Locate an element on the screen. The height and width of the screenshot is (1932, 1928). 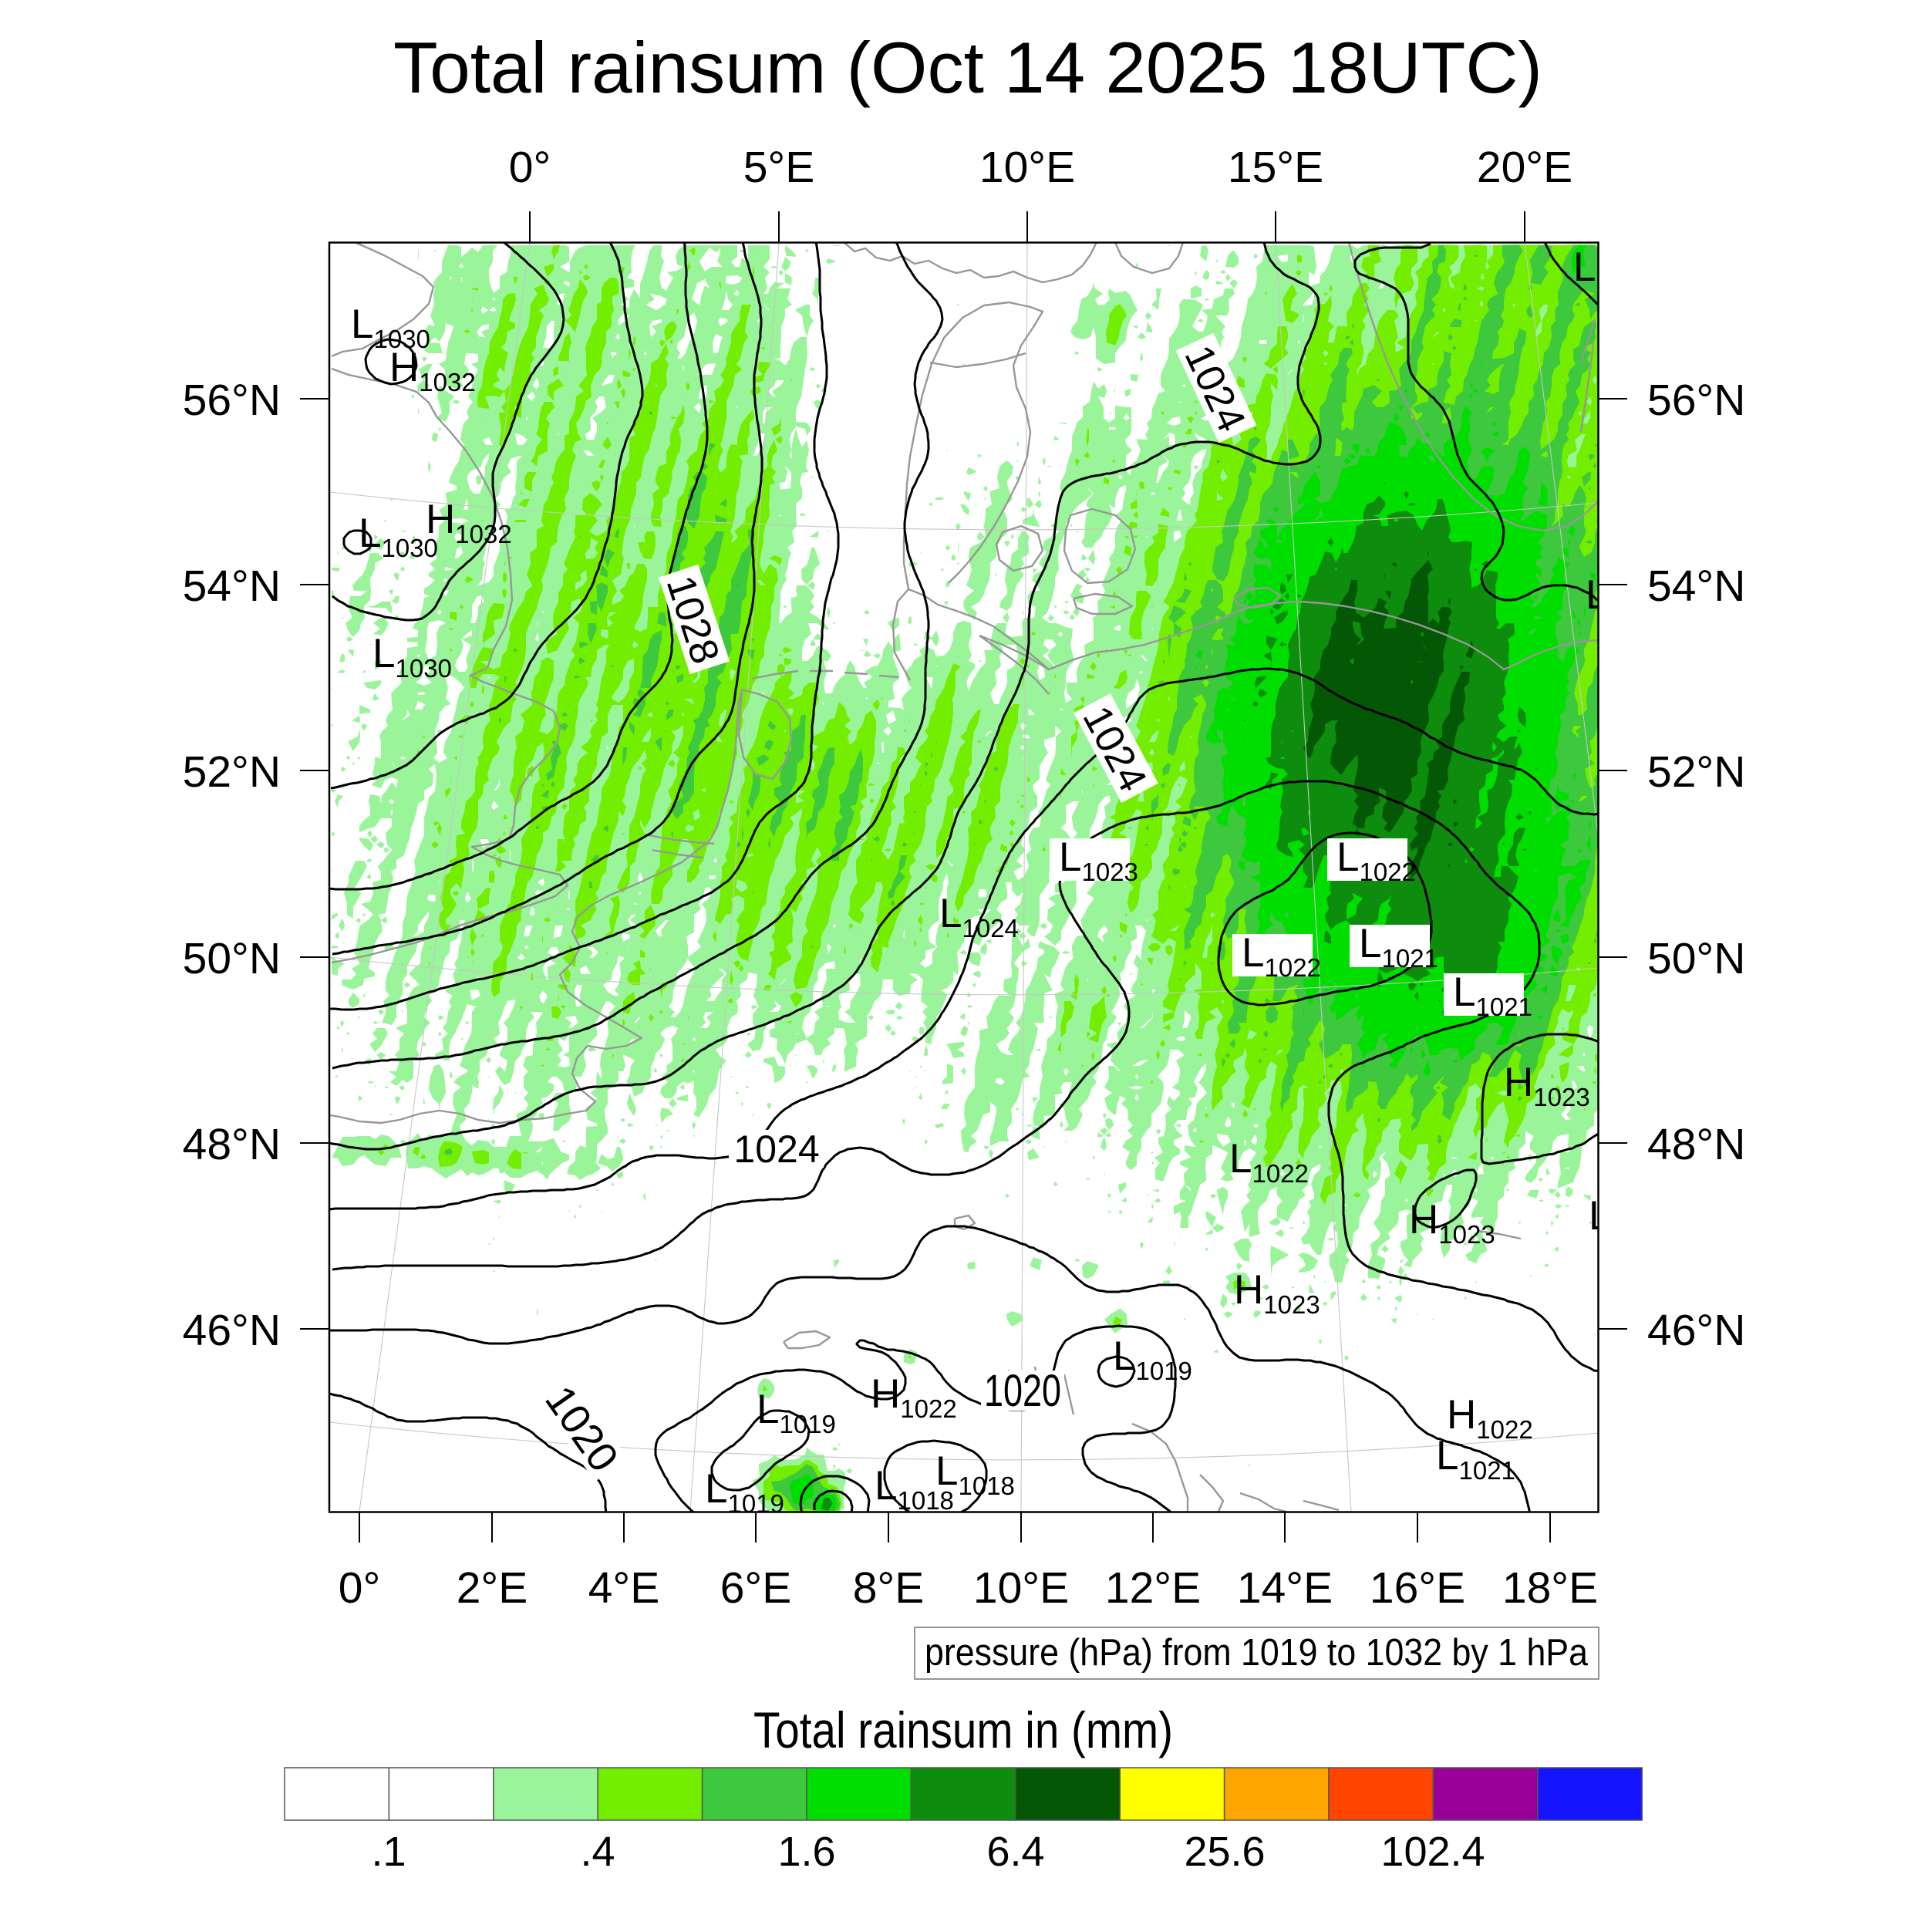
svg-text: 18°E is located at coordinates (1550, 1588).